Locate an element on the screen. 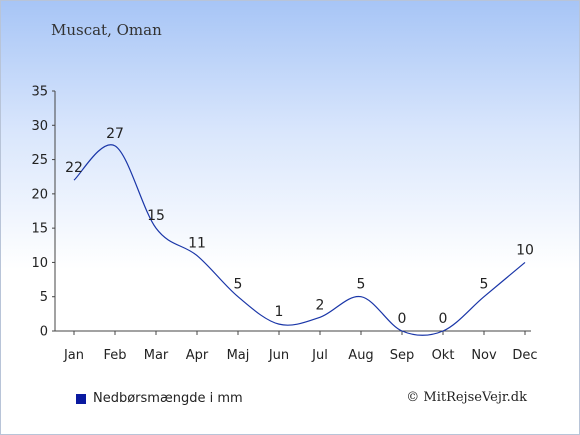  data-label: 15 is located at coordinates (156, 216).